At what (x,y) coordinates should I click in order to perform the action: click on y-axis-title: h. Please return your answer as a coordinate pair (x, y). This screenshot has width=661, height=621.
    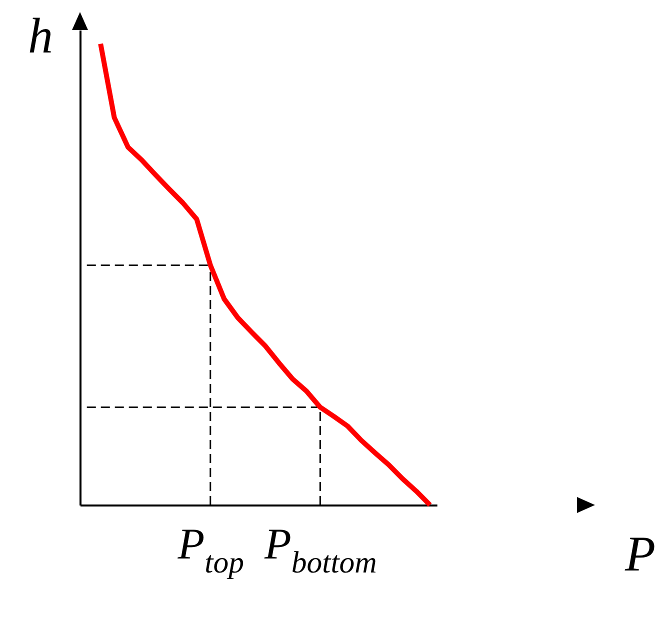
    Looking at the image, I should click on (40, 36).